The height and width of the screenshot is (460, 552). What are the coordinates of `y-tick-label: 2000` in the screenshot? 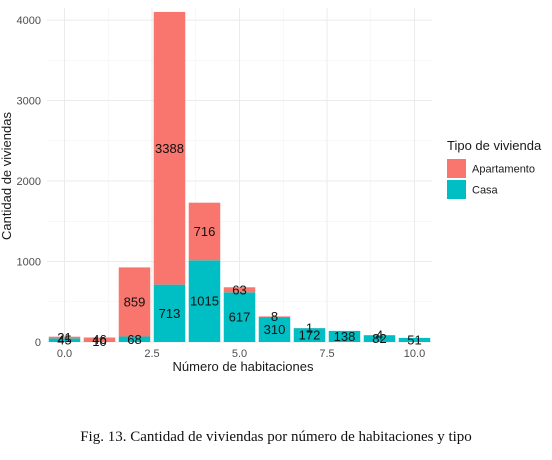 It's located at (29, 182).